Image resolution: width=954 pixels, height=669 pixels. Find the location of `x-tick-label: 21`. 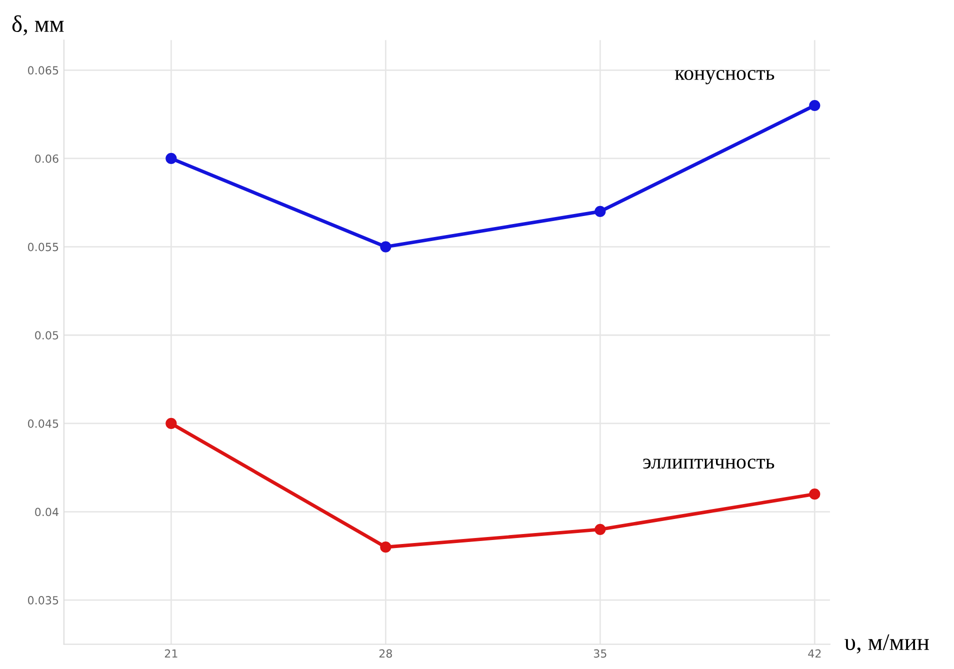

x-tick-label: 21 is located at coordinates (171, 653).